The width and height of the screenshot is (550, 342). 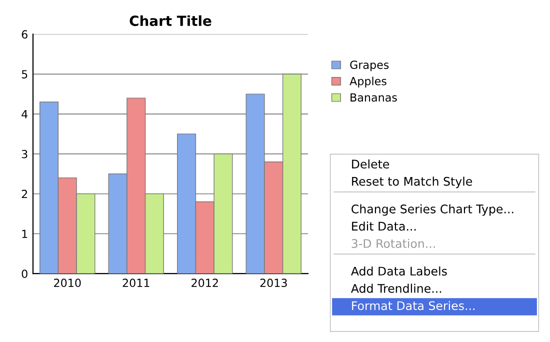 What do you see at coordinates (205, 283) in the screenshot?
I see `x-tick-label: 2012` at bounding box center [205, 283].